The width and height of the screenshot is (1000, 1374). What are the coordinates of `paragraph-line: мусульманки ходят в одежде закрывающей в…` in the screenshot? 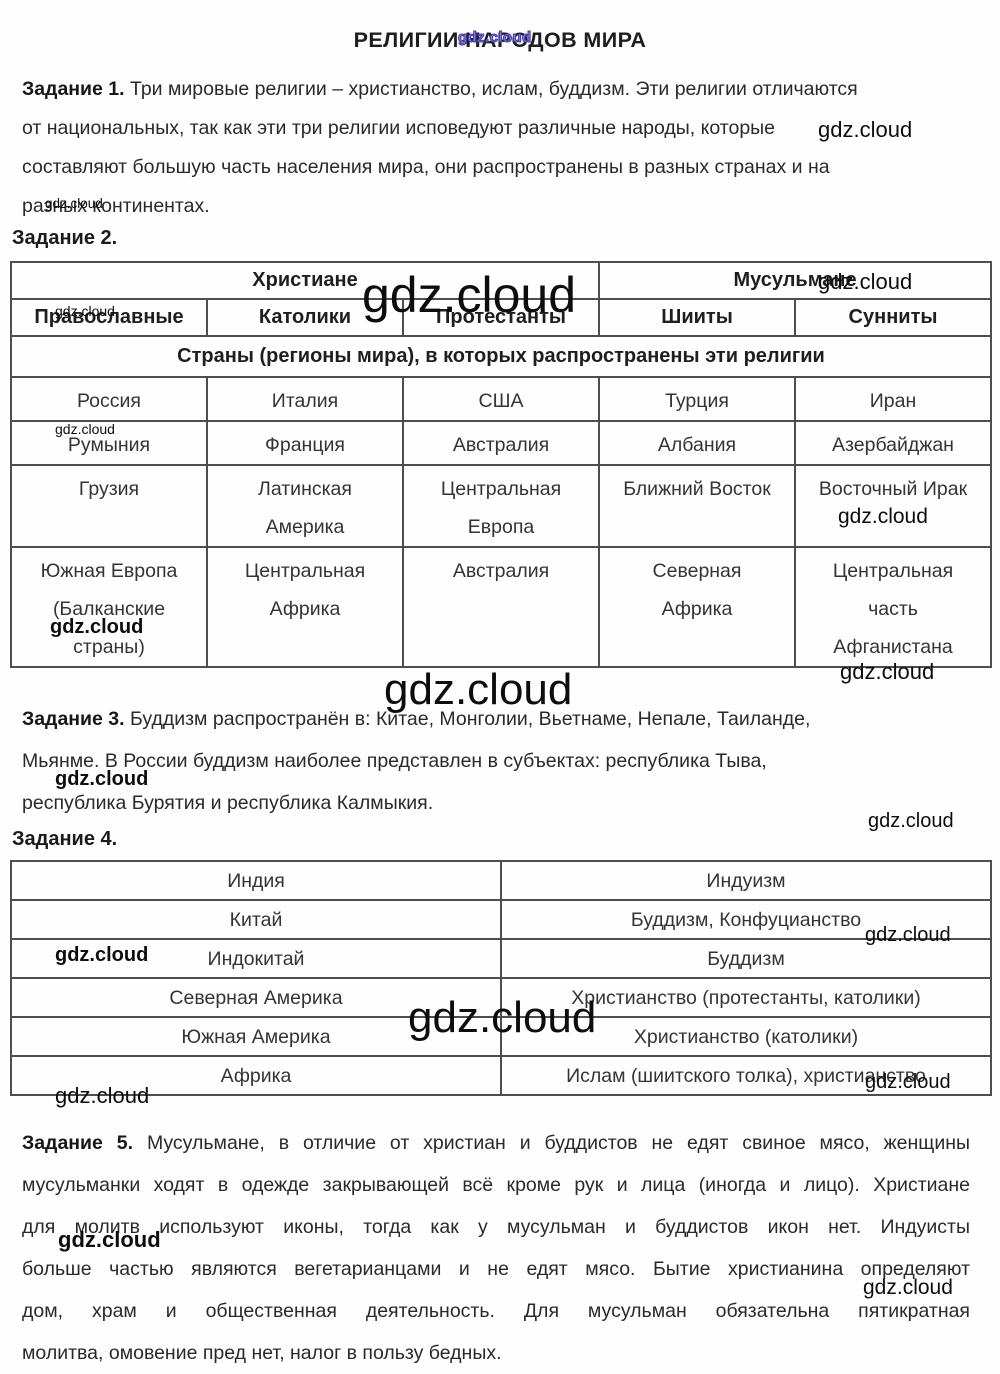 It's located at (496, 1185).